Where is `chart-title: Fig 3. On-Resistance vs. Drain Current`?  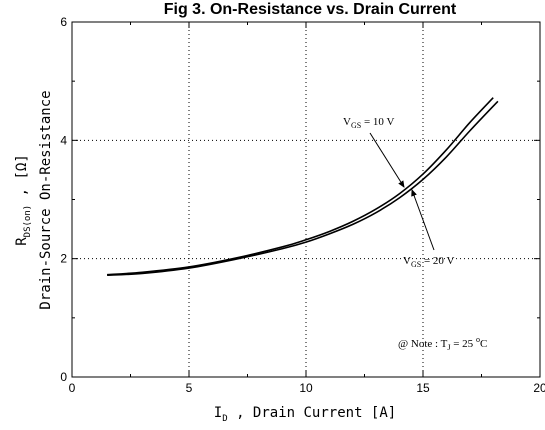 chart-title: Fig 3. On-Resistance vs. Drain Current is located at coordinates (310, 9).